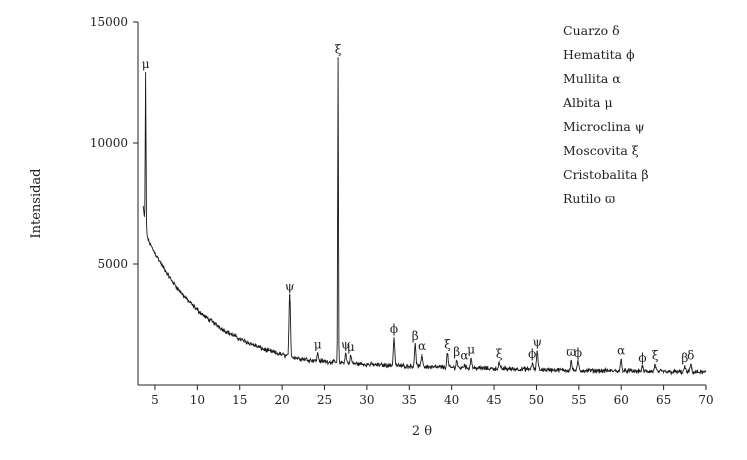  Describe the element at coordinates (705, 400) in the screenshot. I see `x-tick-label: 70` at that location.